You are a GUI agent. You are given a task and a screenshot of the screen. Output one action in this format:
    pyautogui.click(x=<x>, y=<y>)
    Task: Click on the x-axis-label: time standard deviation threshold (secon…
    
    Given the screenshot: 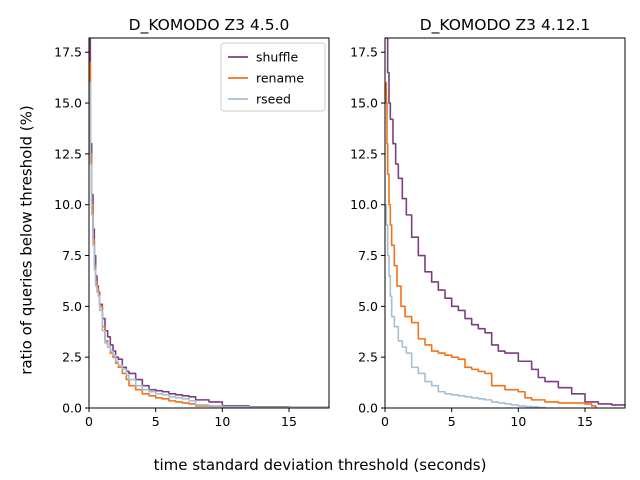 What is the action you would take?
    pyautogui.click(x=320, y=465)
    